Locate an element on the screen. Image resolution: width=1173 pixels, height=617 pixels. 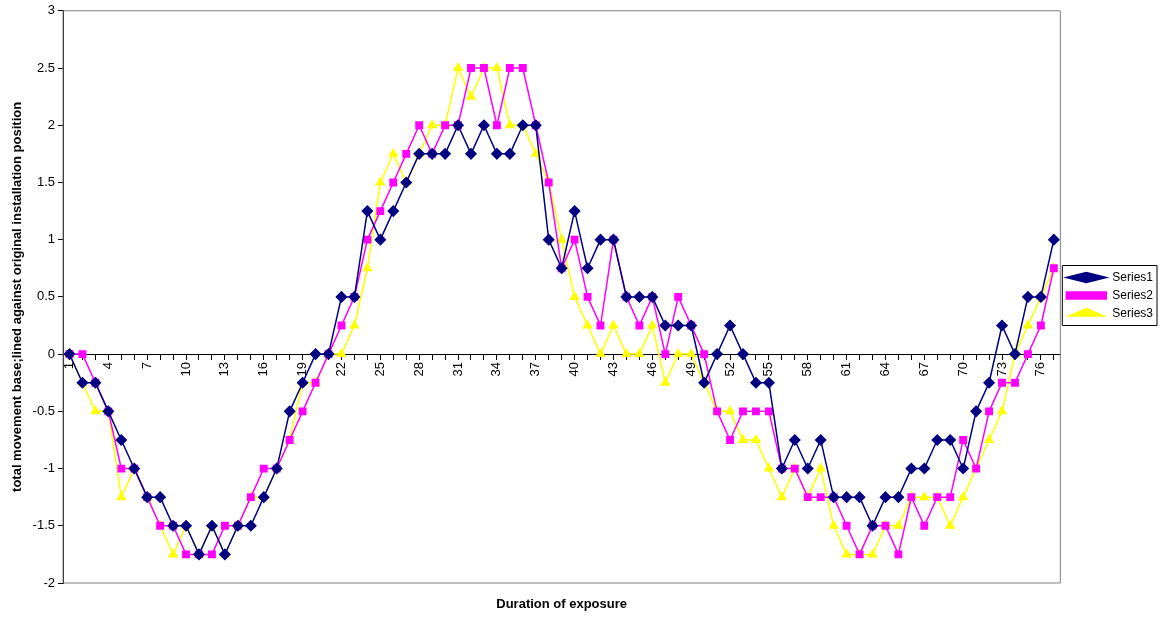
legend-label: Series1 is located at coordinates (1133, 276).